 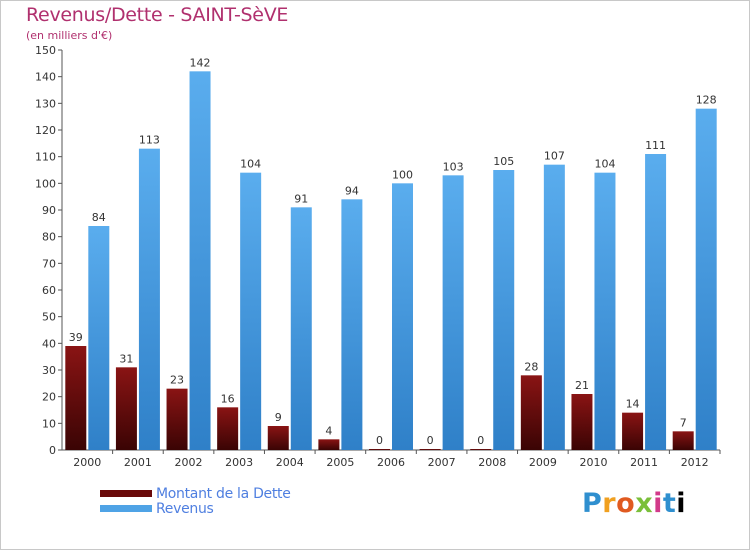 What do you see at coordinates (45, 103) in the screenshot?
I see `y-tick-label: 130` at bounding box center [45, 103].